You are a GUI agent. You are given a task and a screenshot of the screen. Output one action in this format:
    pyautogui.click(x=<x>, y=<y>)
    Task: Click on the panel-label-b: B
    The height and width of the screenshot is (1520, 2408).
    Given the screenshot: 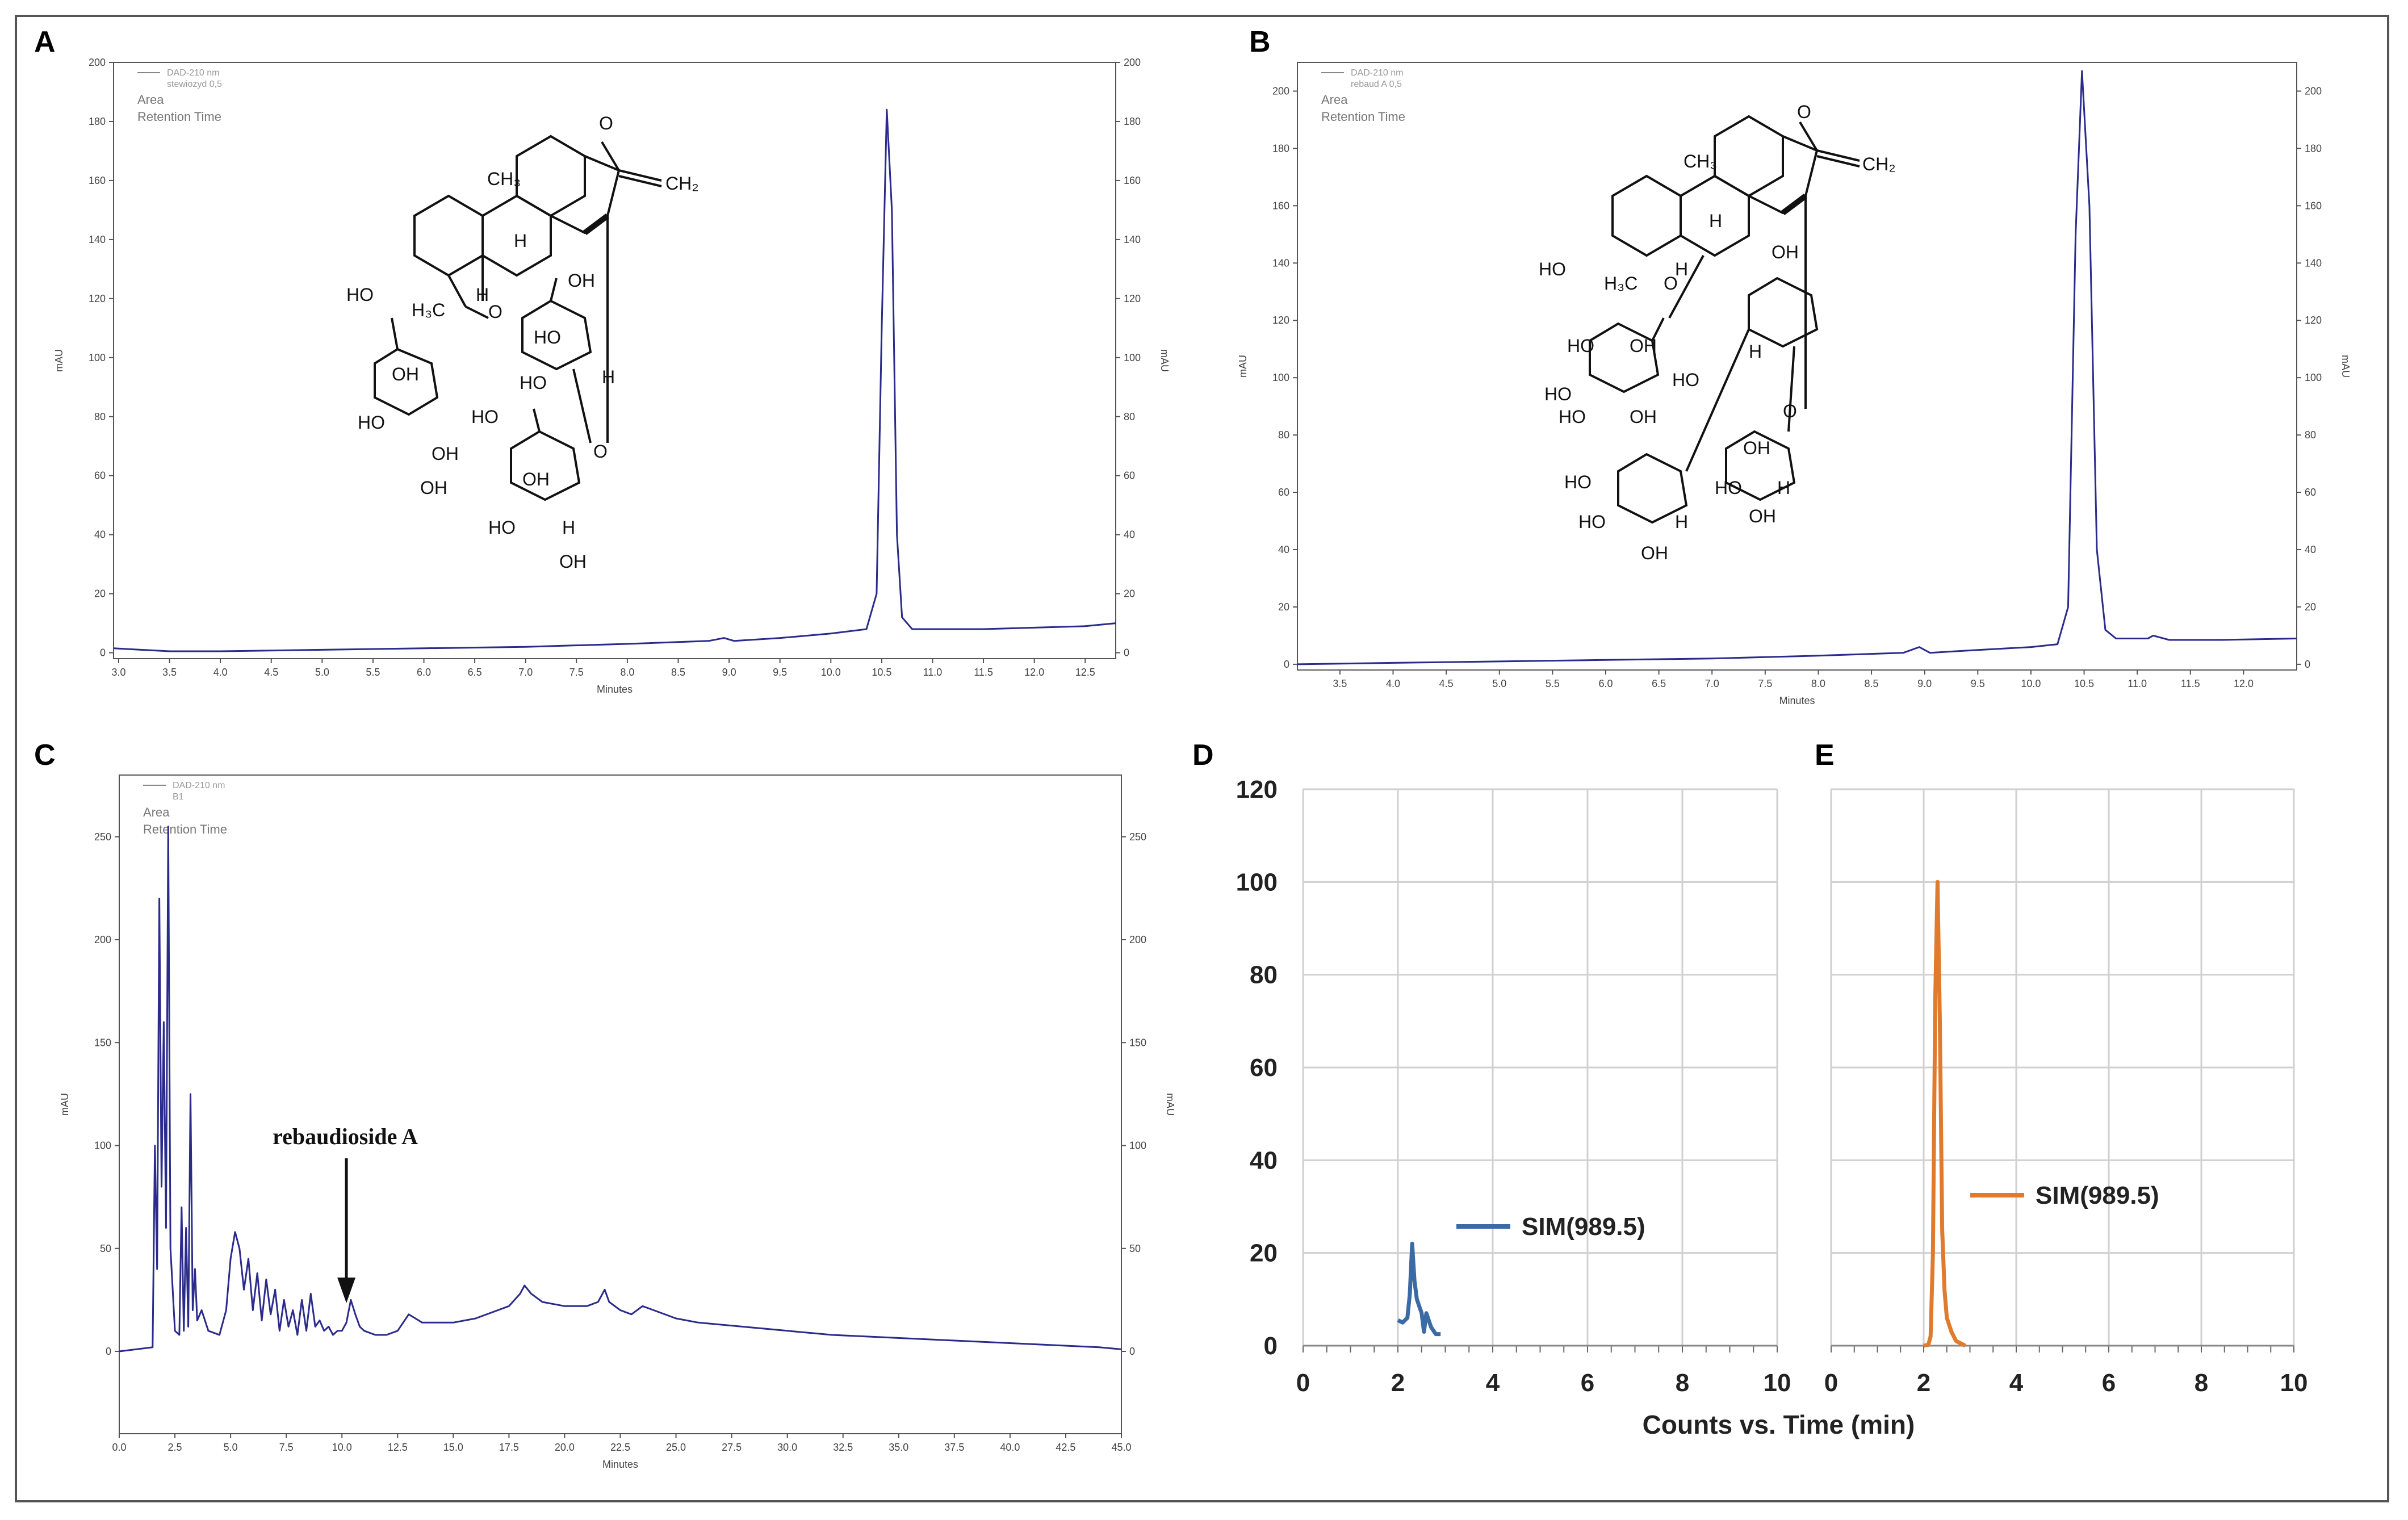 What is the action you would take?
    pyautogui.click(x=1260, y=42)
    